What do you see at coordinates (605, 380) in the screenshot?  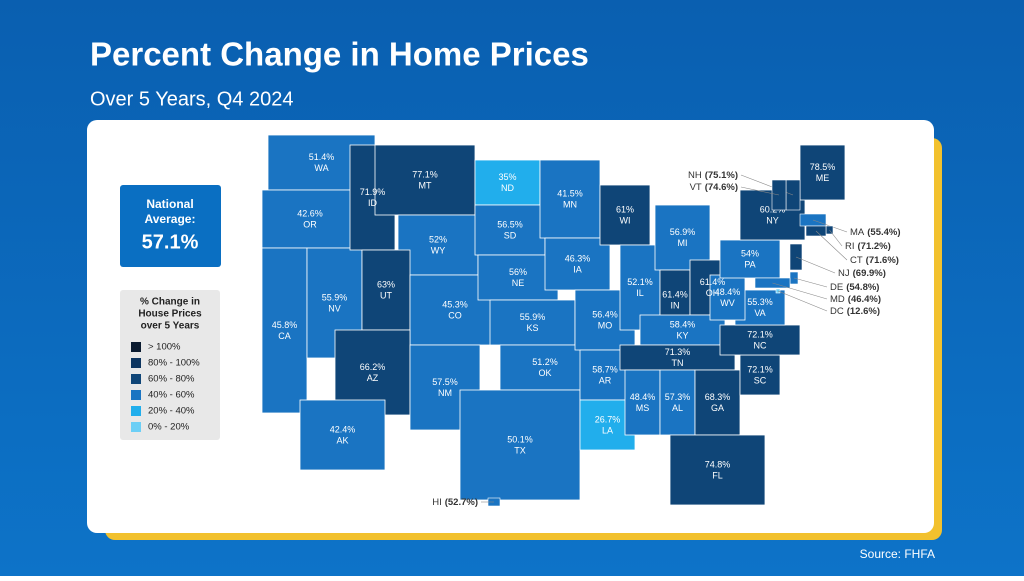 I see `state-abbr: AR` at bounding box center [605, 380].